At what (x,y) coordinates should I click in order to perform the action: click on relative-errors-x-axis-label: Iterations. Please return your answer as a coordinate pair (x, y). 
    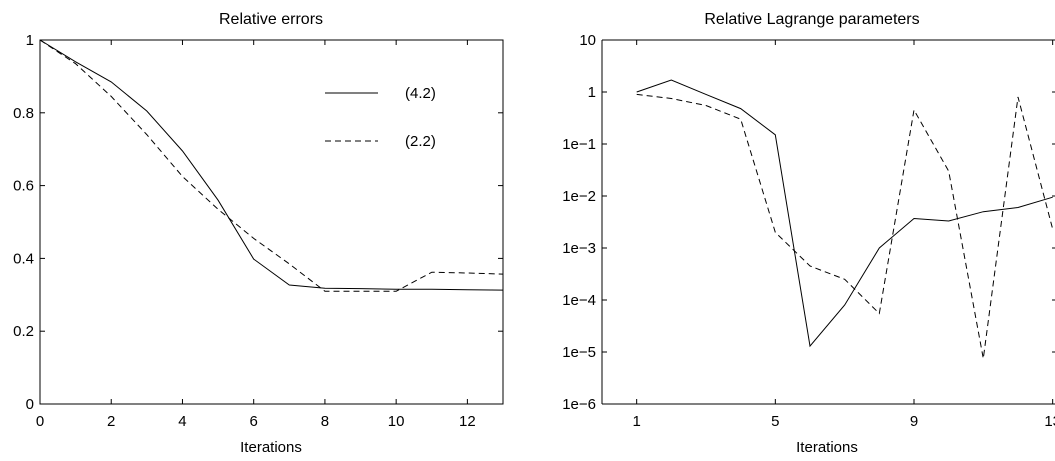
    Looking at the image, I should click on (271, 447).